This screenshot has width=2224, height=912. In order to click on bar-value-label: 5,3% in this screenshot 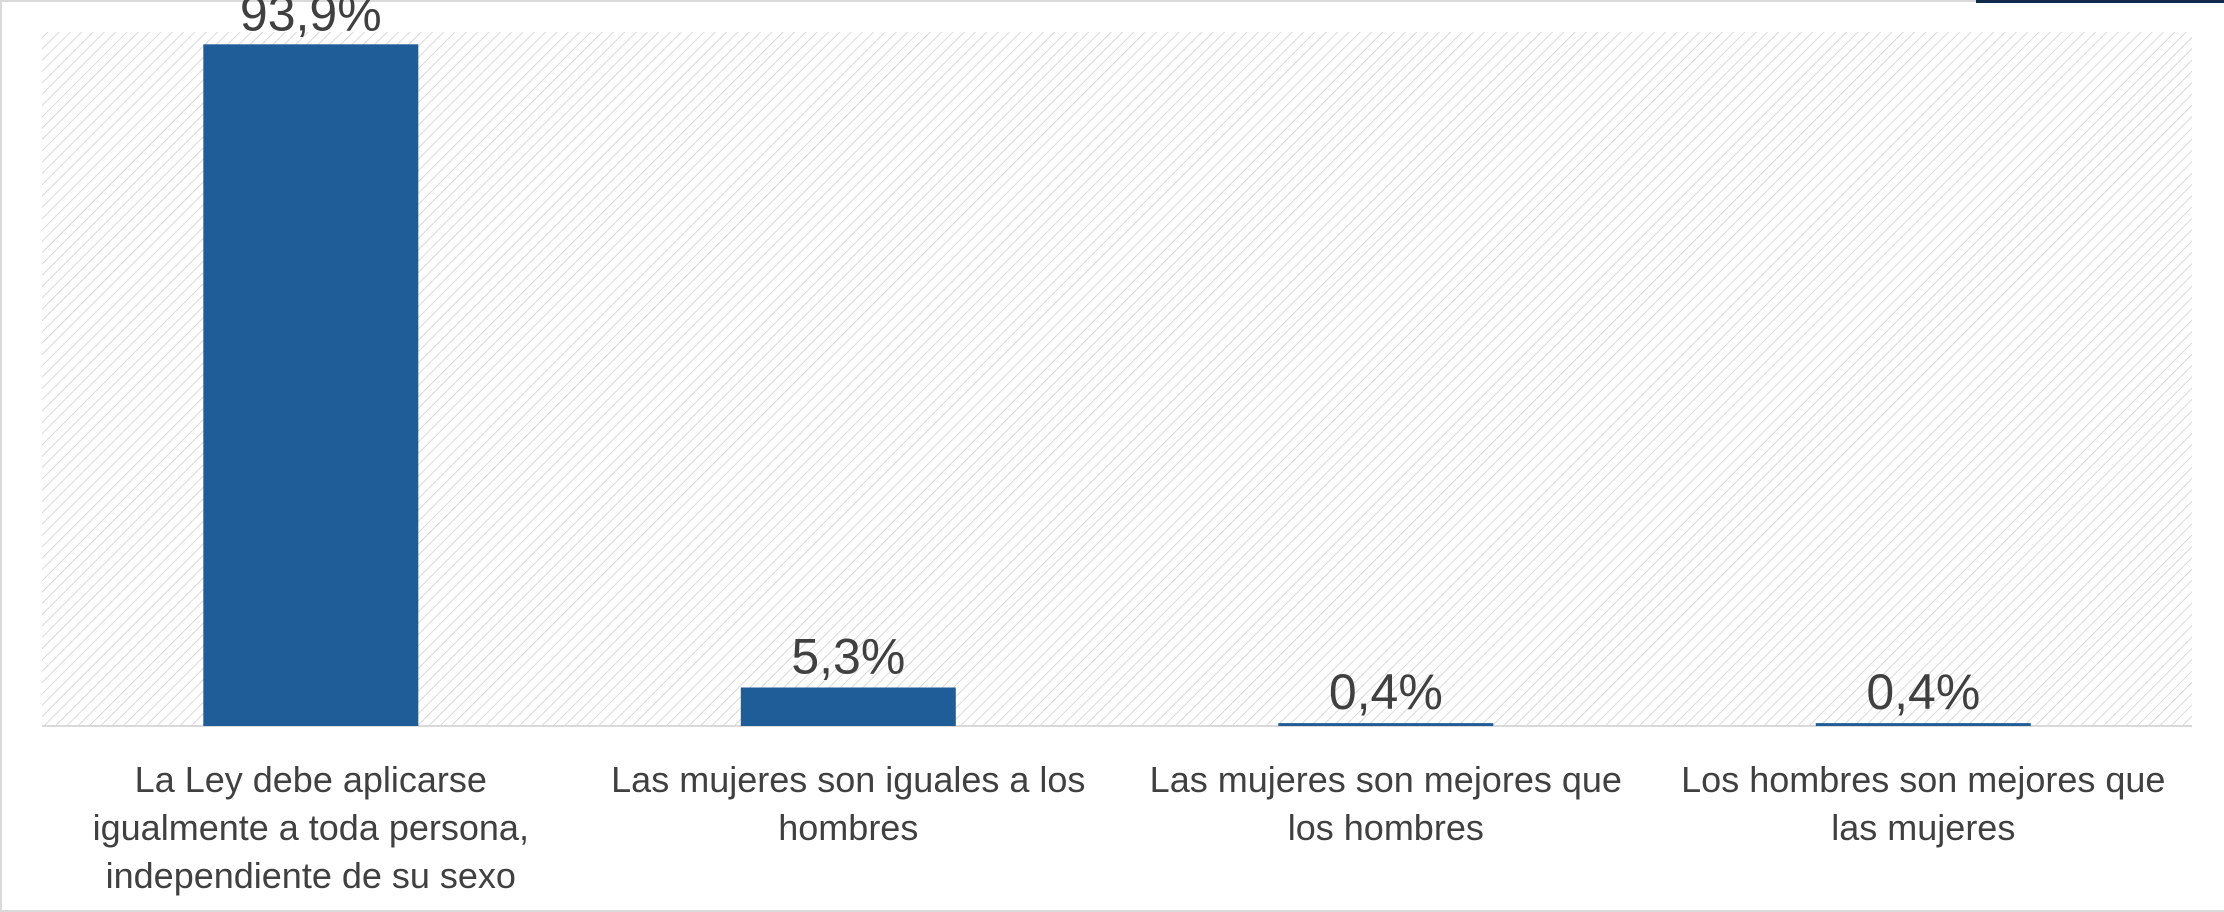, I will do `click(848, 657)`.